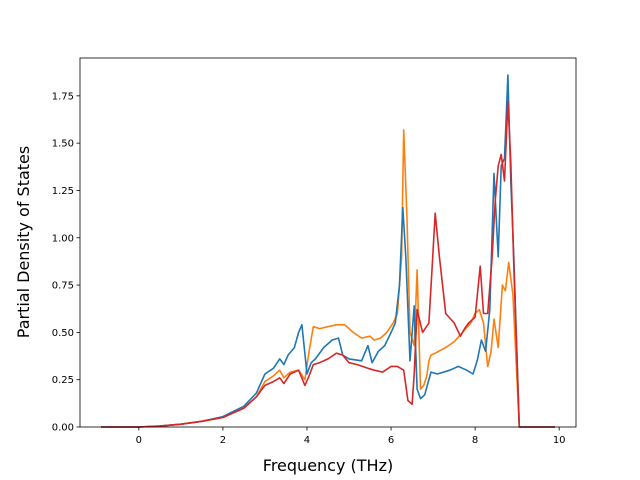  What do you see at coordinates (475, 440) in the screenshot?
I see `x-tick-label: 8` at bounding box center [475, 440].